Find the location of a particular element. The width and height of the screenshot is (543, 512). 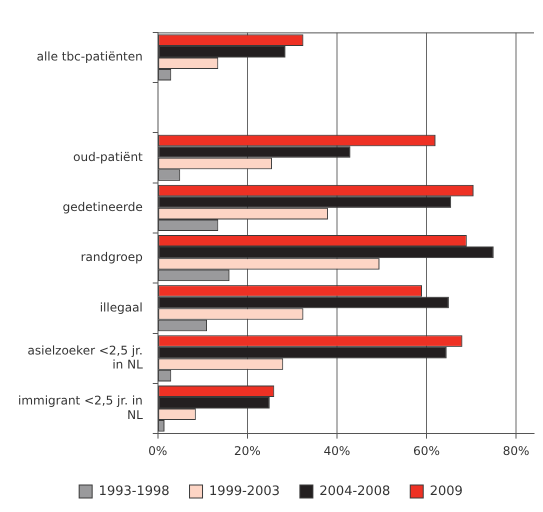

x-tick-label: 80% is located at coordinates (516, 451).